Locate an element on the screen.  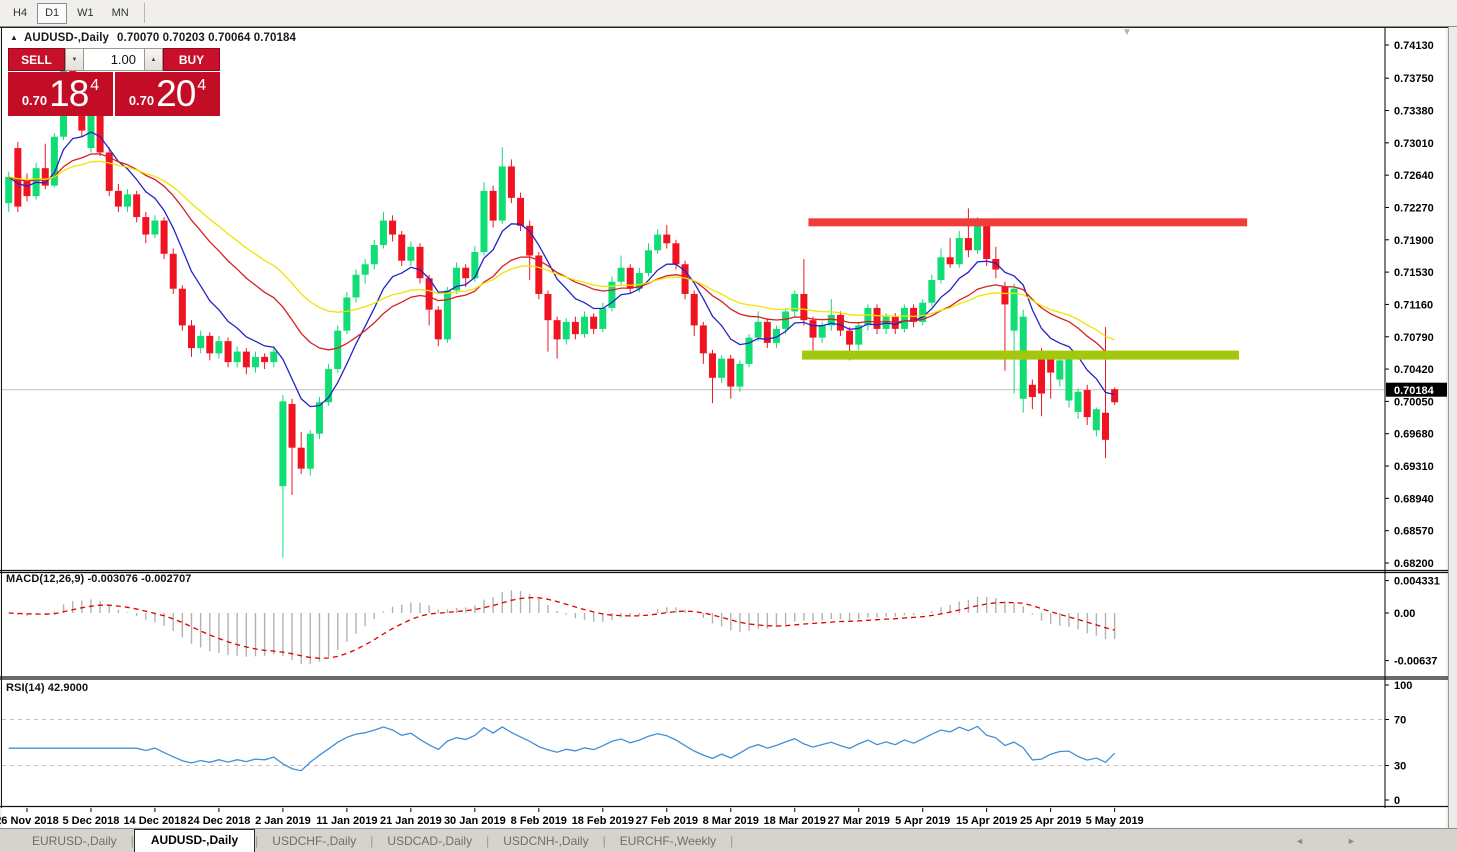
svg-text: 0.00 is located at coordinates (1404, 614).